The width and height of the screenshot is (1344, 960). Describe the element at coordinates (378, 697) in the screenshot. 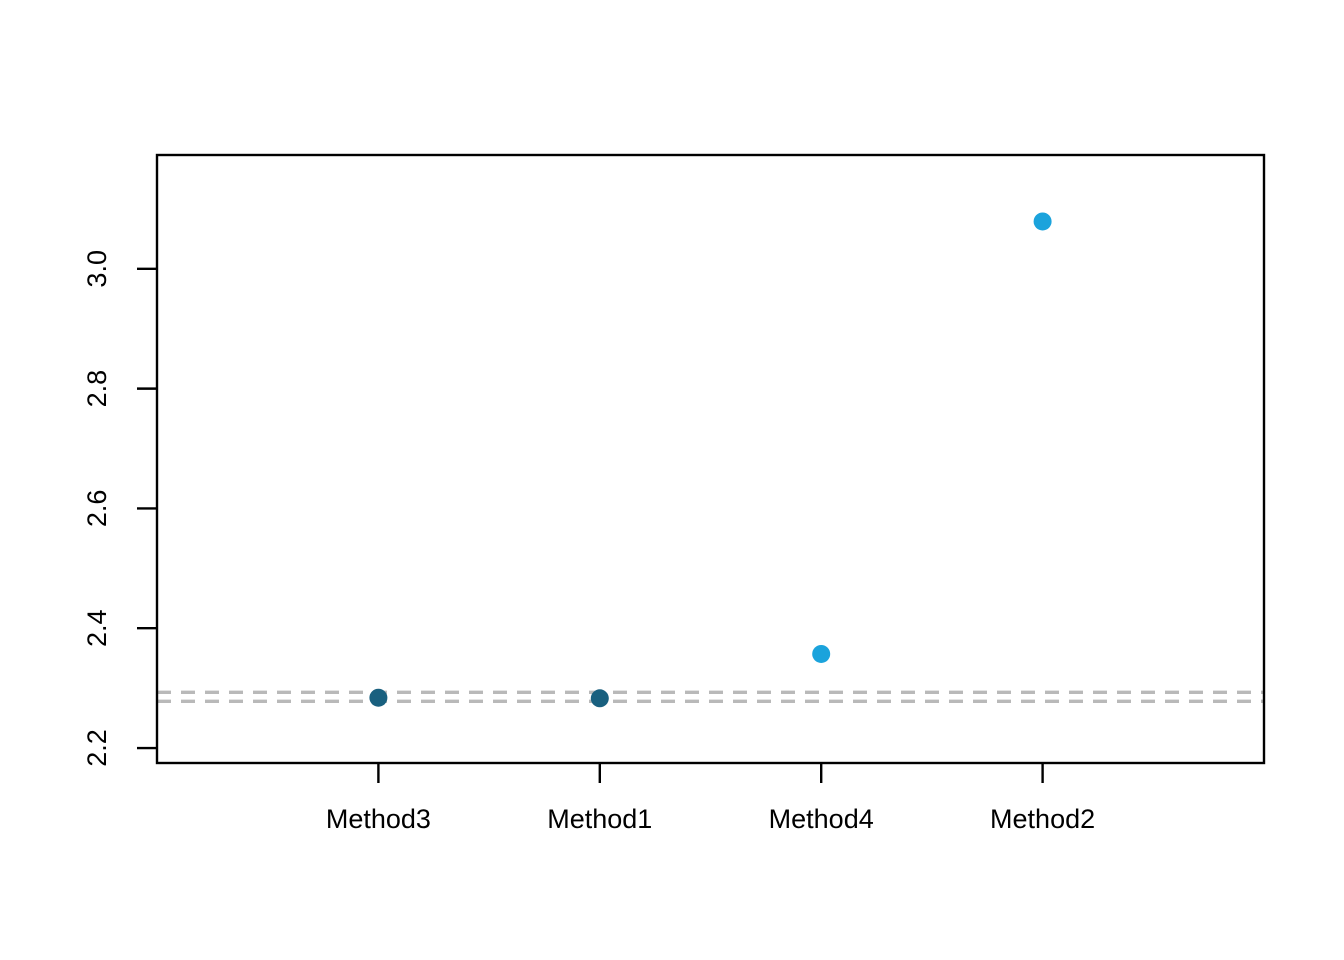

I see `data-point-method3` at that location.